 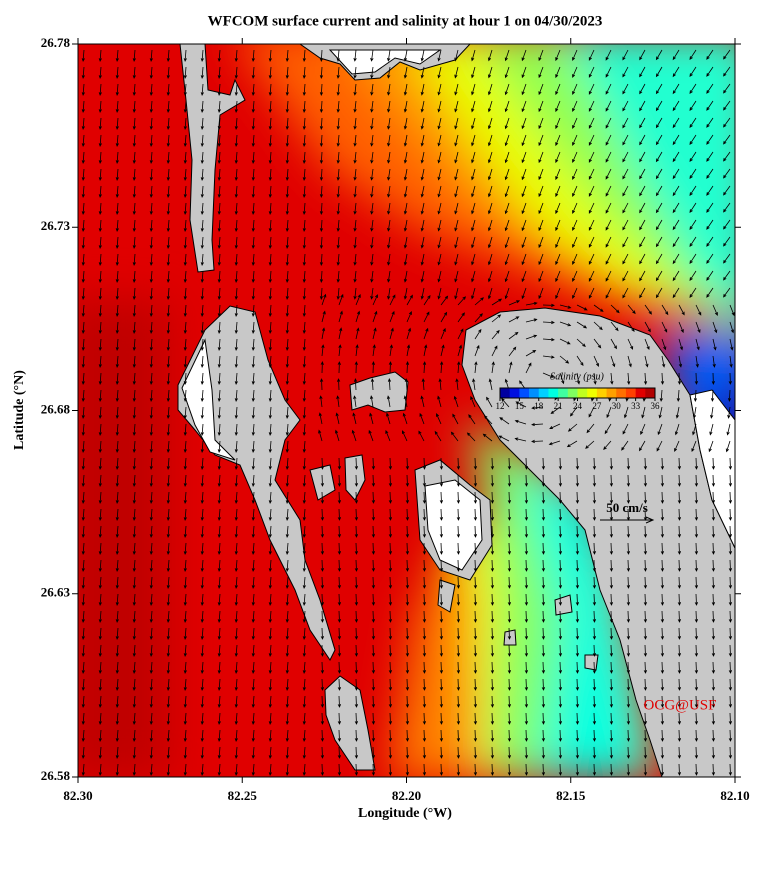 I want to click on colorbar-tick-label: 36, so click(x=656, y=406).